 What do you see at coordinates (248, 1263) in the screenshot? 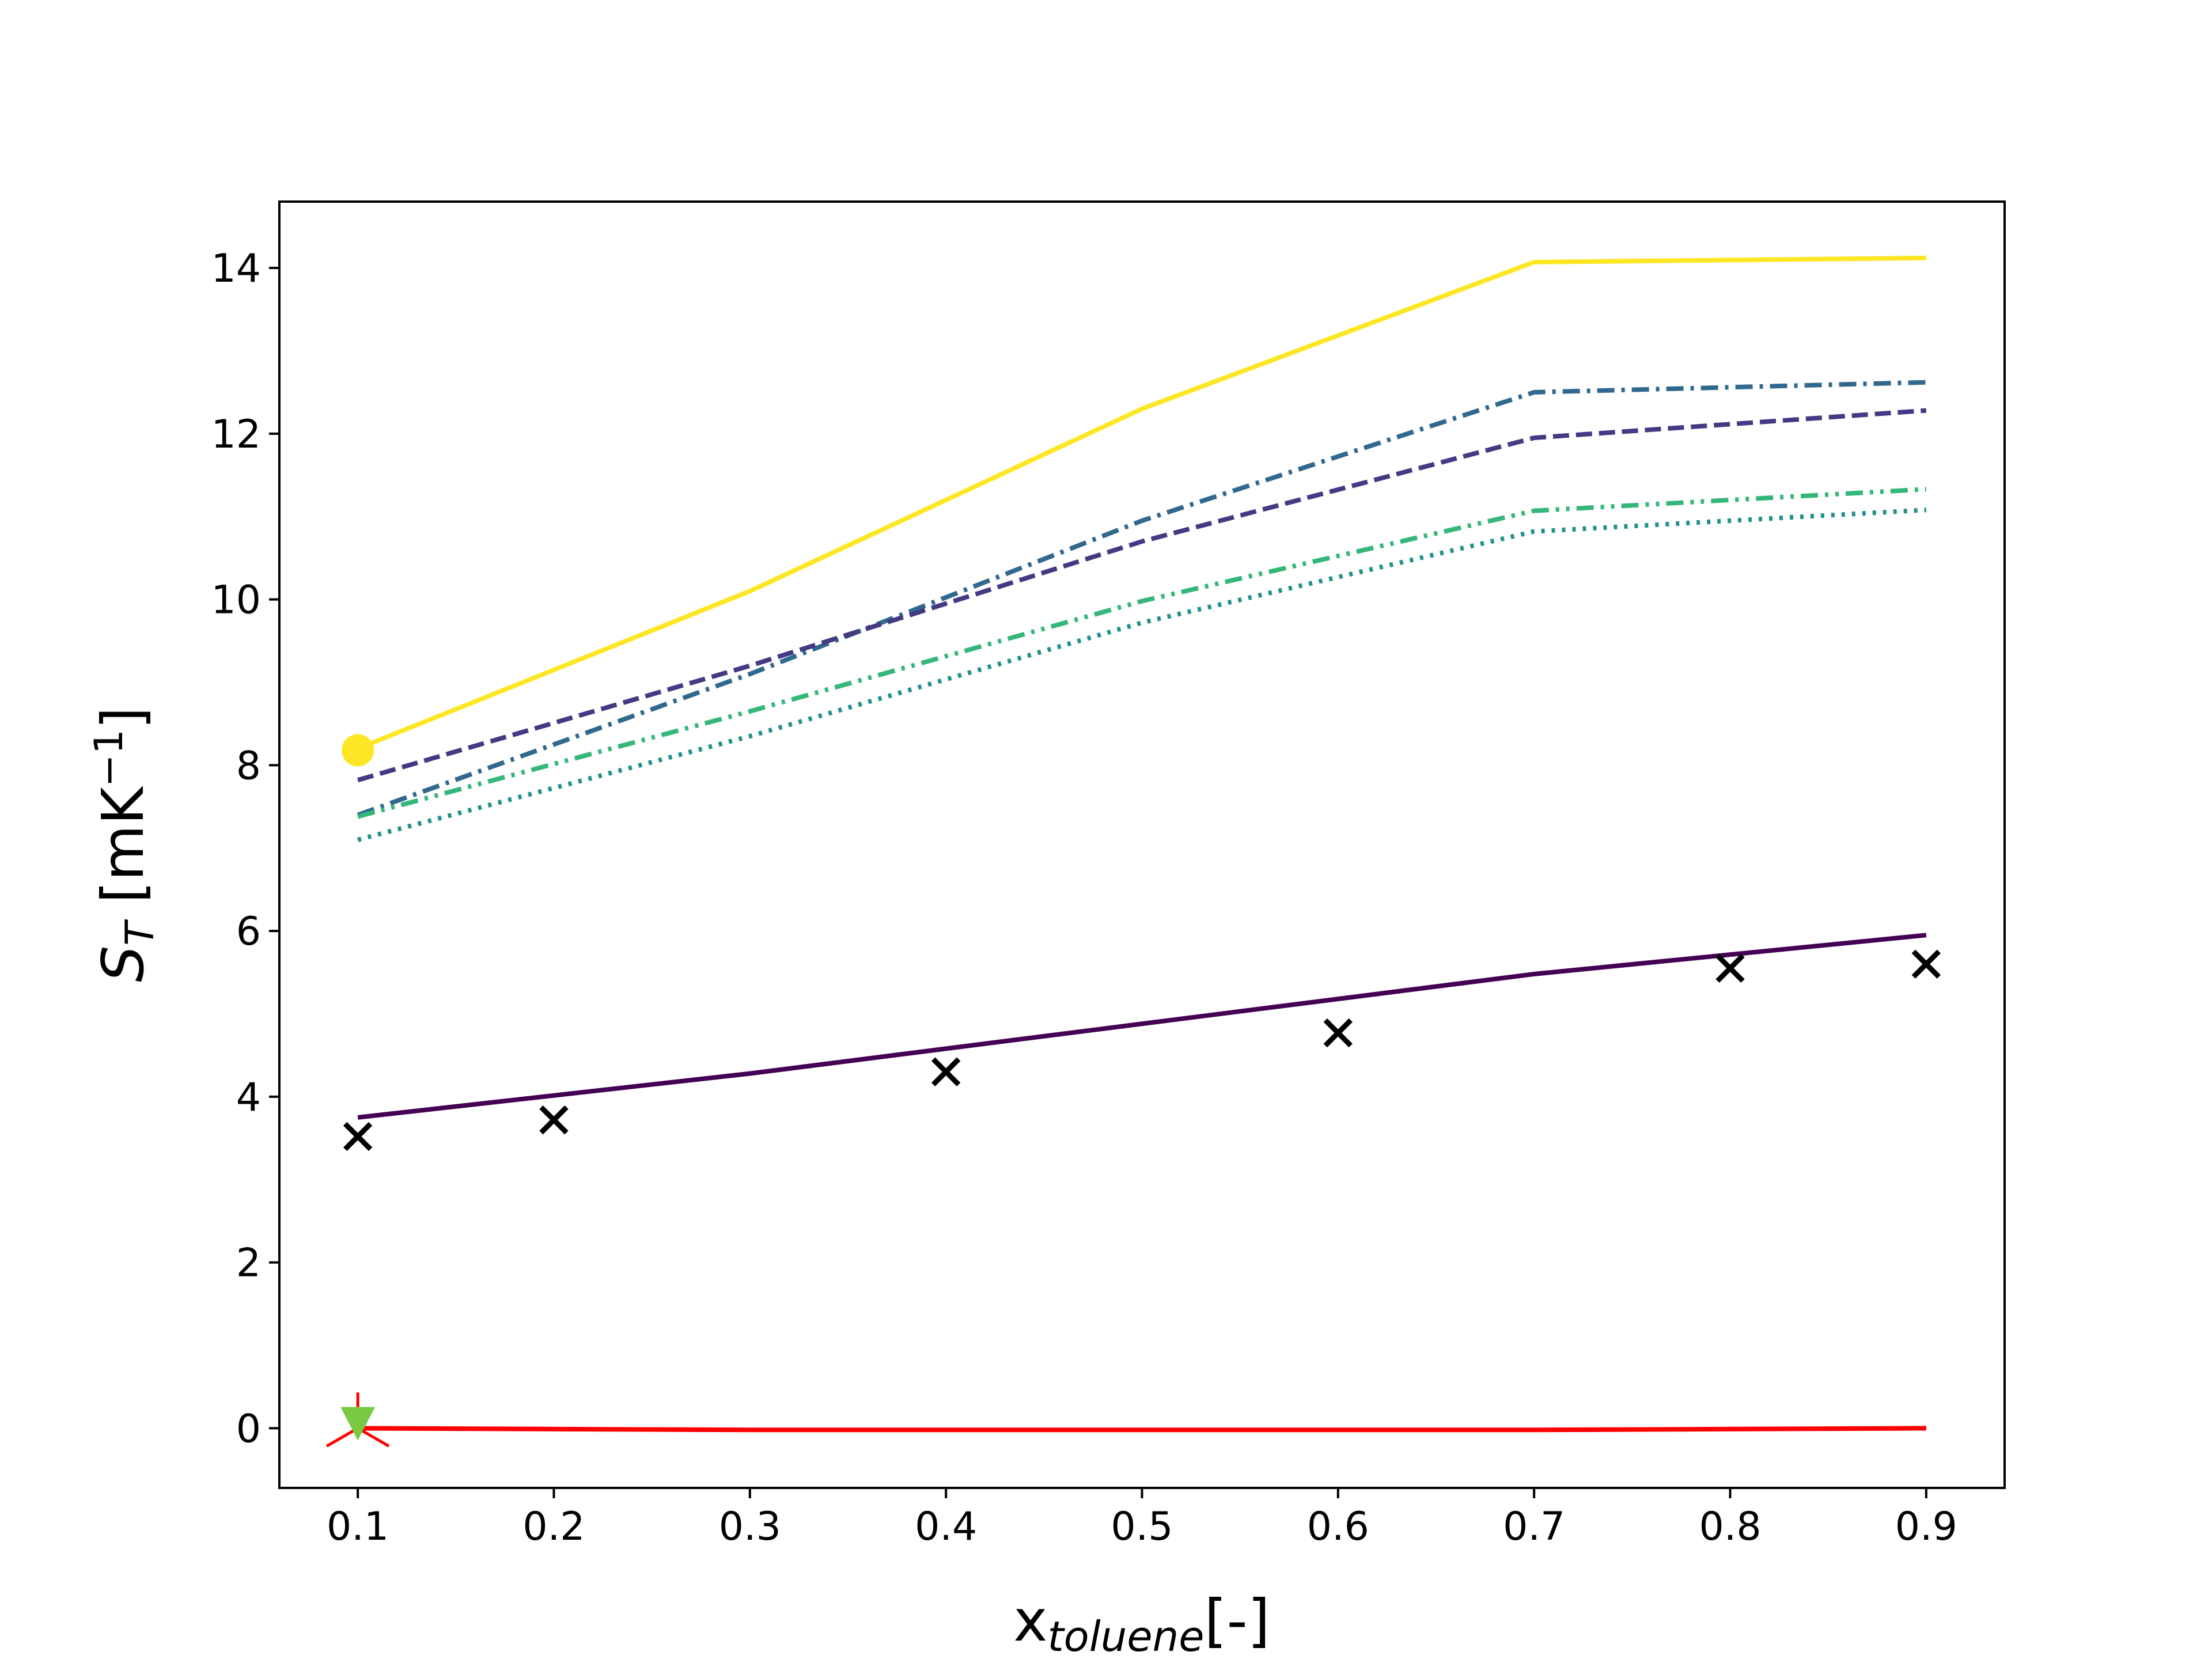
I see `y-tick-label: 2` at bounding box center [248, 1263].